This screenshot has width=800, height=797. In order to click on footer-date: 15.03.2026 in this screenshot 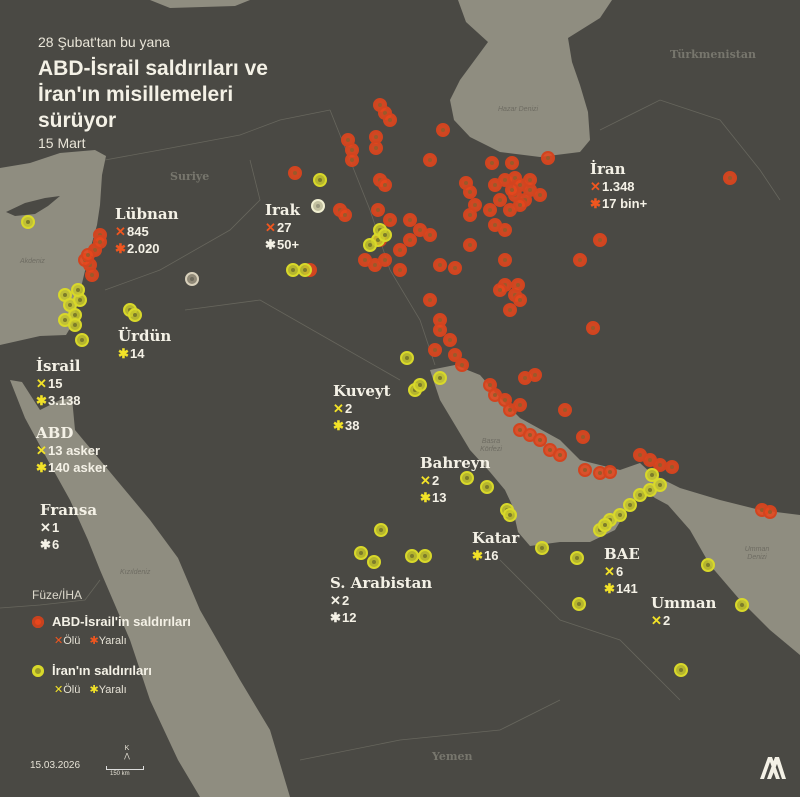, I will do `click(55, 765)`.